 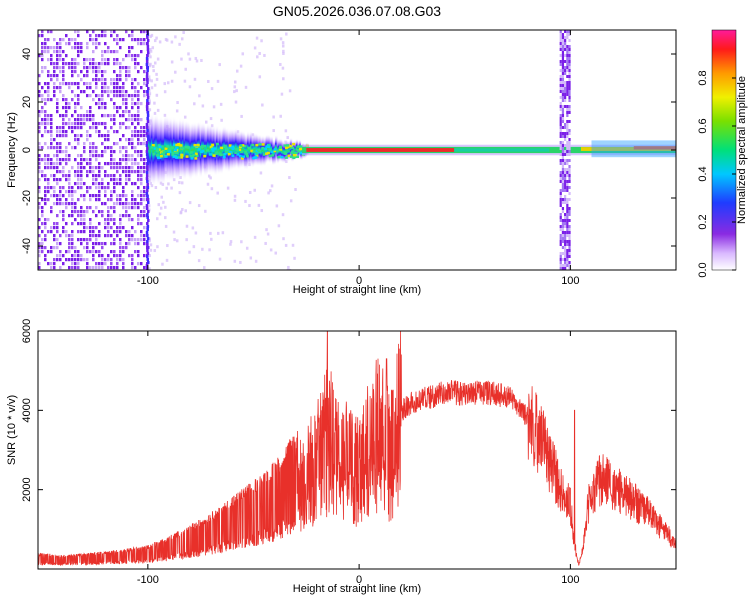 I want to click on noise-region, so click(x=167, y=150).